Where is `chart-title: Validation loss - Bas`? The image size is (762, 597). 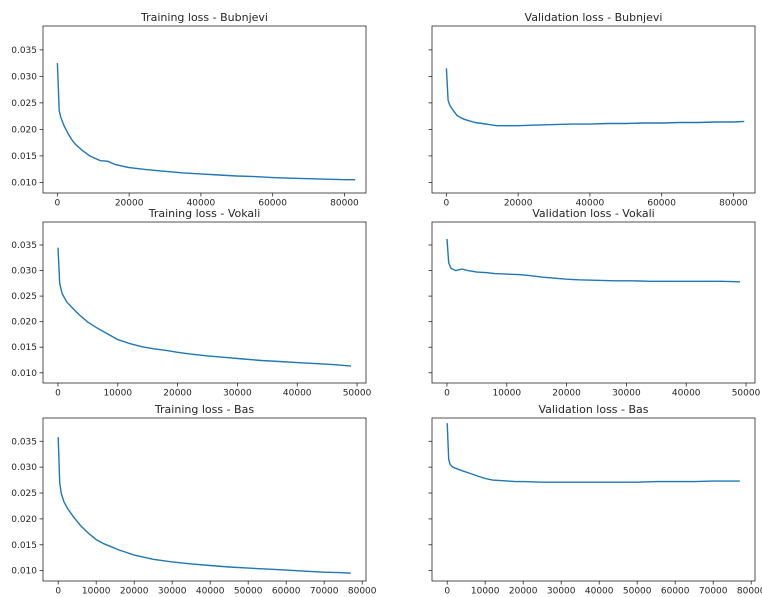
chart-title: Validation loss - Bas is located at coordinates (593, 409).